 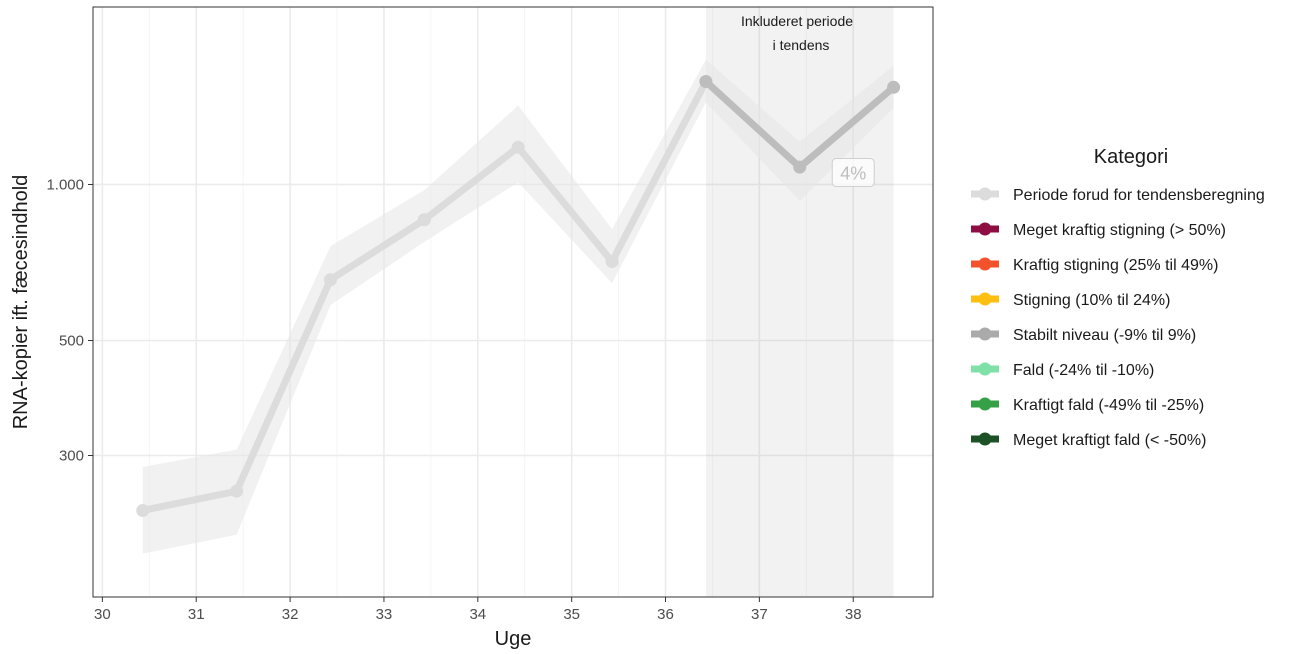 What do you see at coordinates (21, 302) in the screenshot?
I see `y-axis-title: RNA-kopier ift. fæcesindhold` at bounding box center [21, 302].